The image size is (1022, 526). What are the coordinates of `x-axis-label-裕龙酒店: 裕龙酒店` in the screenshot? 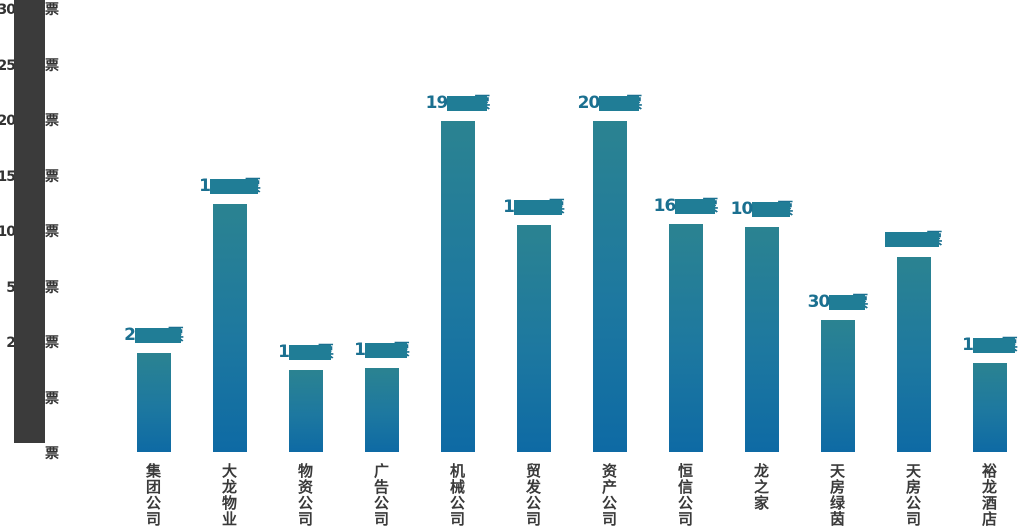 It's located at (989, 494).